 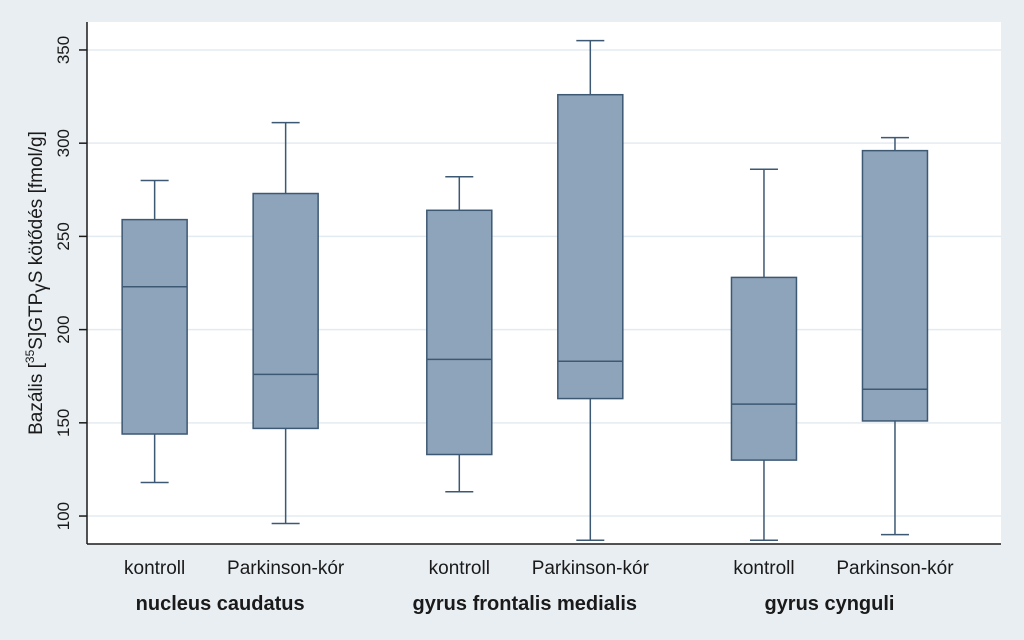 What do you see at coordinates (63, 423) in the screenshot?
I see `y-tick-label: 150` at bounding box center [63, 423].